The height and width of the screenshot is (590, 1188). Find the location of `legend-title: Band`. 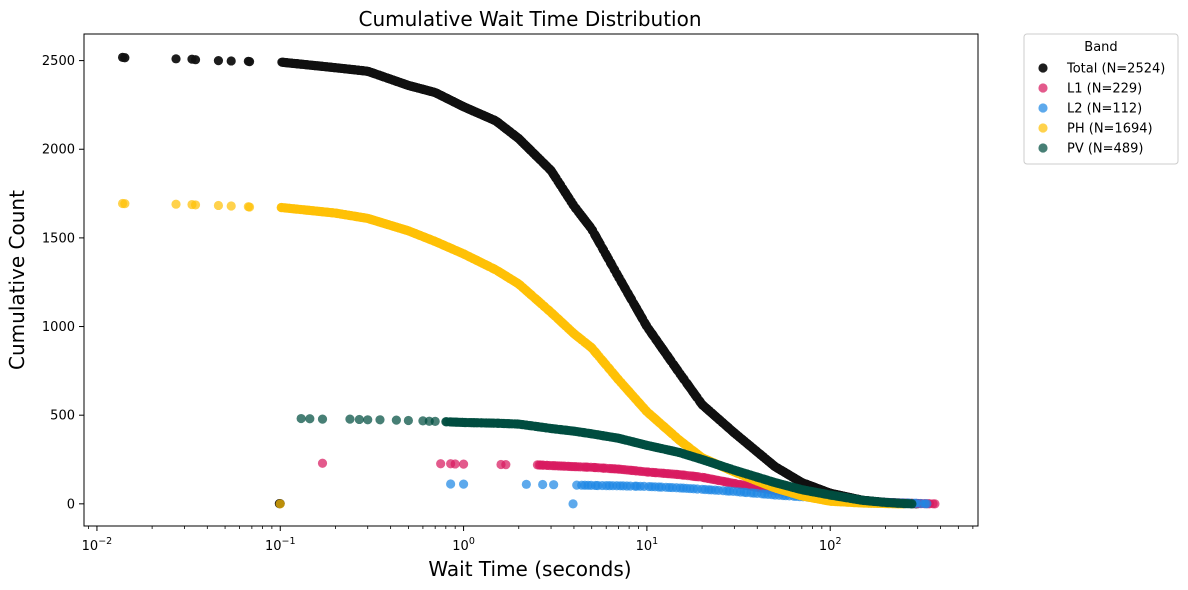

legend-title: Band is located at coordinates (1100, 47).